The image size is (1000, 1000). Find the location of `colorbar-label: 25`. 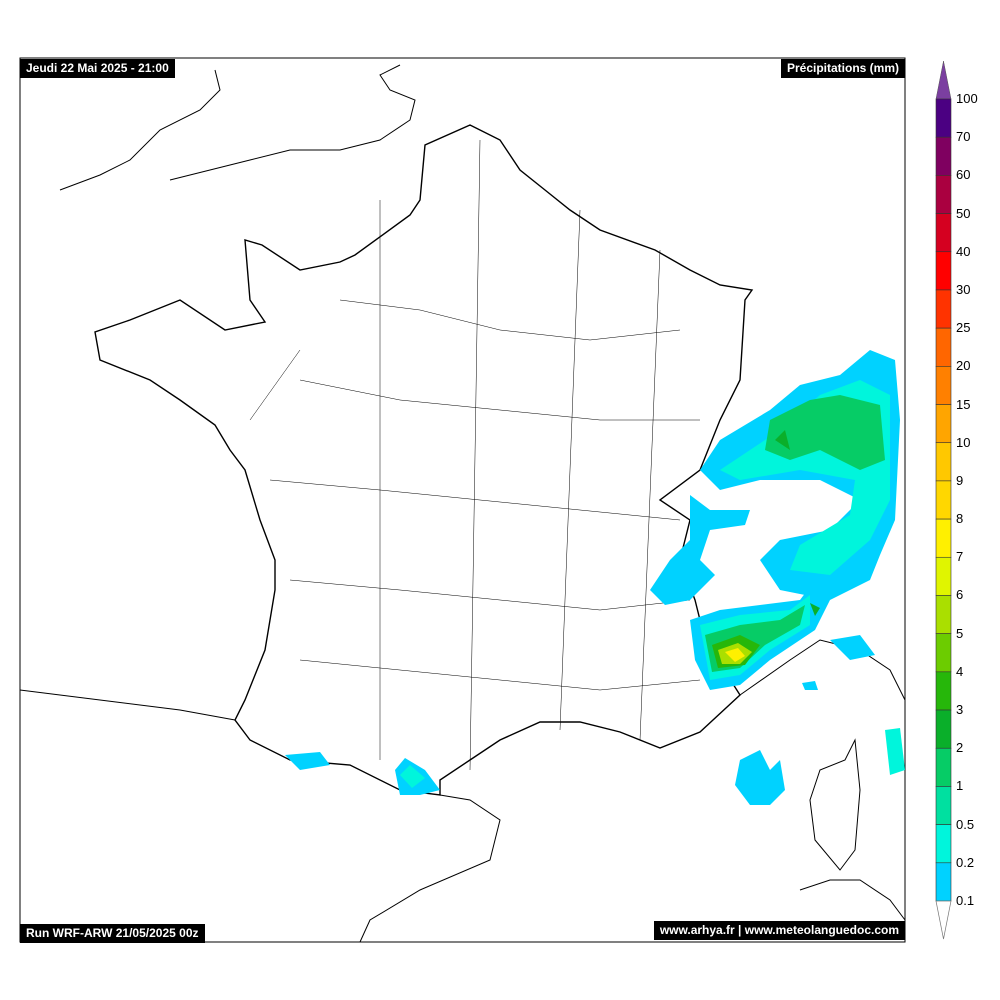

colorbar-label: 25 is located at coordinates (963, 328).